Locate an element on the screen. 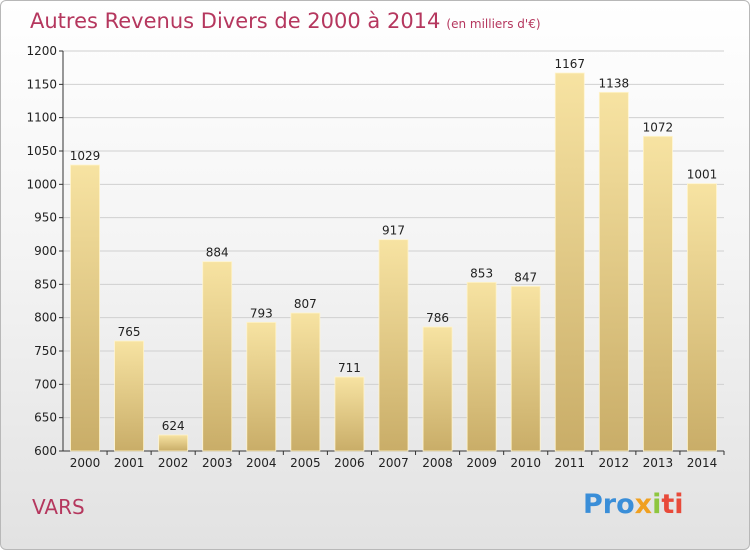 This screenshot has width=750, height=550. bar-2008 is located at coordinates (437, 389).